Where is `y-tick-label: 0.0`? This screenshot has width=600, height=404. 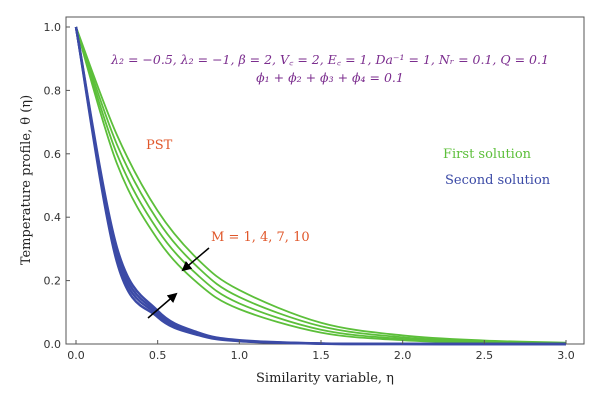 y-tick-label: 0.0 is located at coordinates (53, 344).